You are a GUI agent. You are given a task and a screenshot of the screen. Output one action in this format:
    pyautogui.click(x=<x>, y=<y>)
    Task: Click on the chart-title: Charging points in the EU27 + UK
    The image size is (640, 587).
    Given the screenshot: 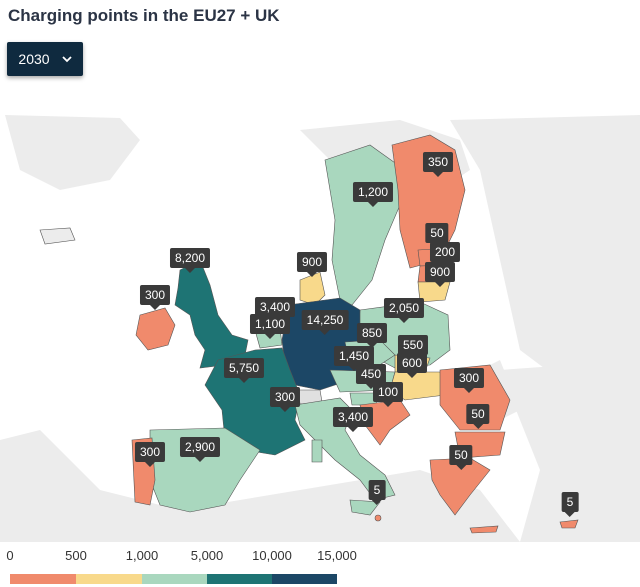 What is the action you would take?
    pyautogui.click(x=144, y=15)
    